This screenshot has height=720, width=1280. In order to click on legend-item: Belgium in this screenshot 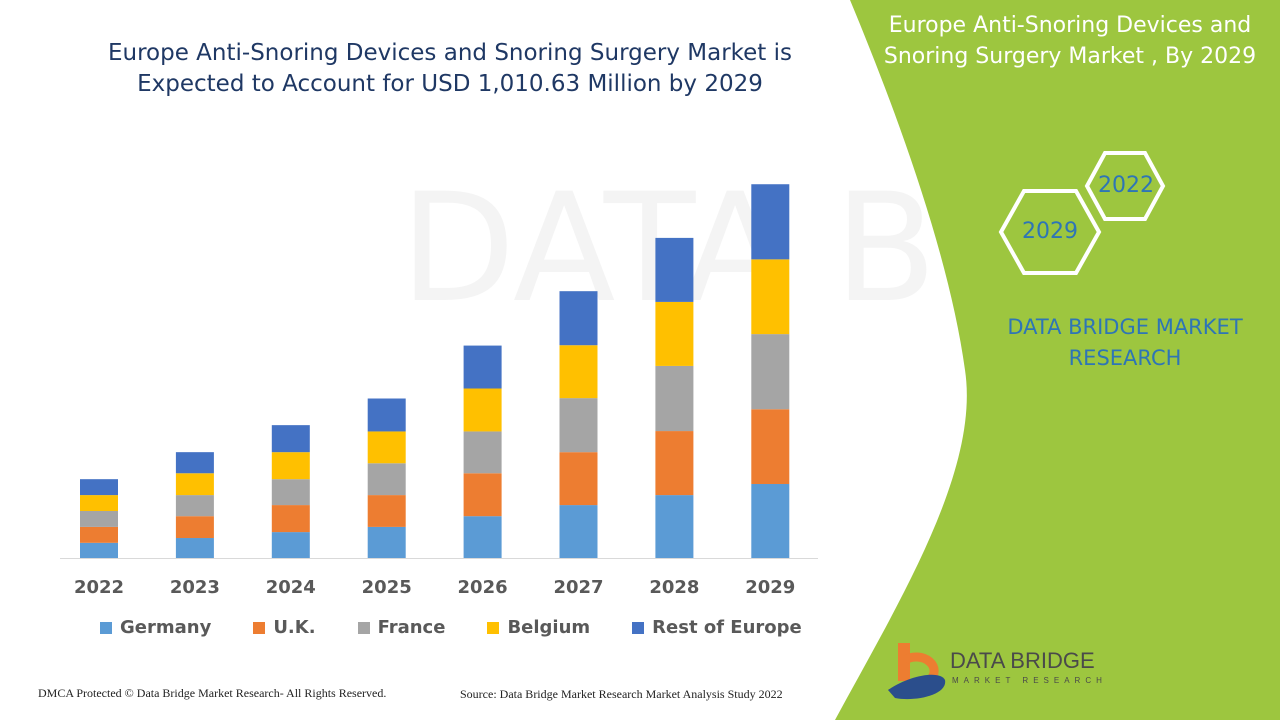, I will do `click(538, 627)`.